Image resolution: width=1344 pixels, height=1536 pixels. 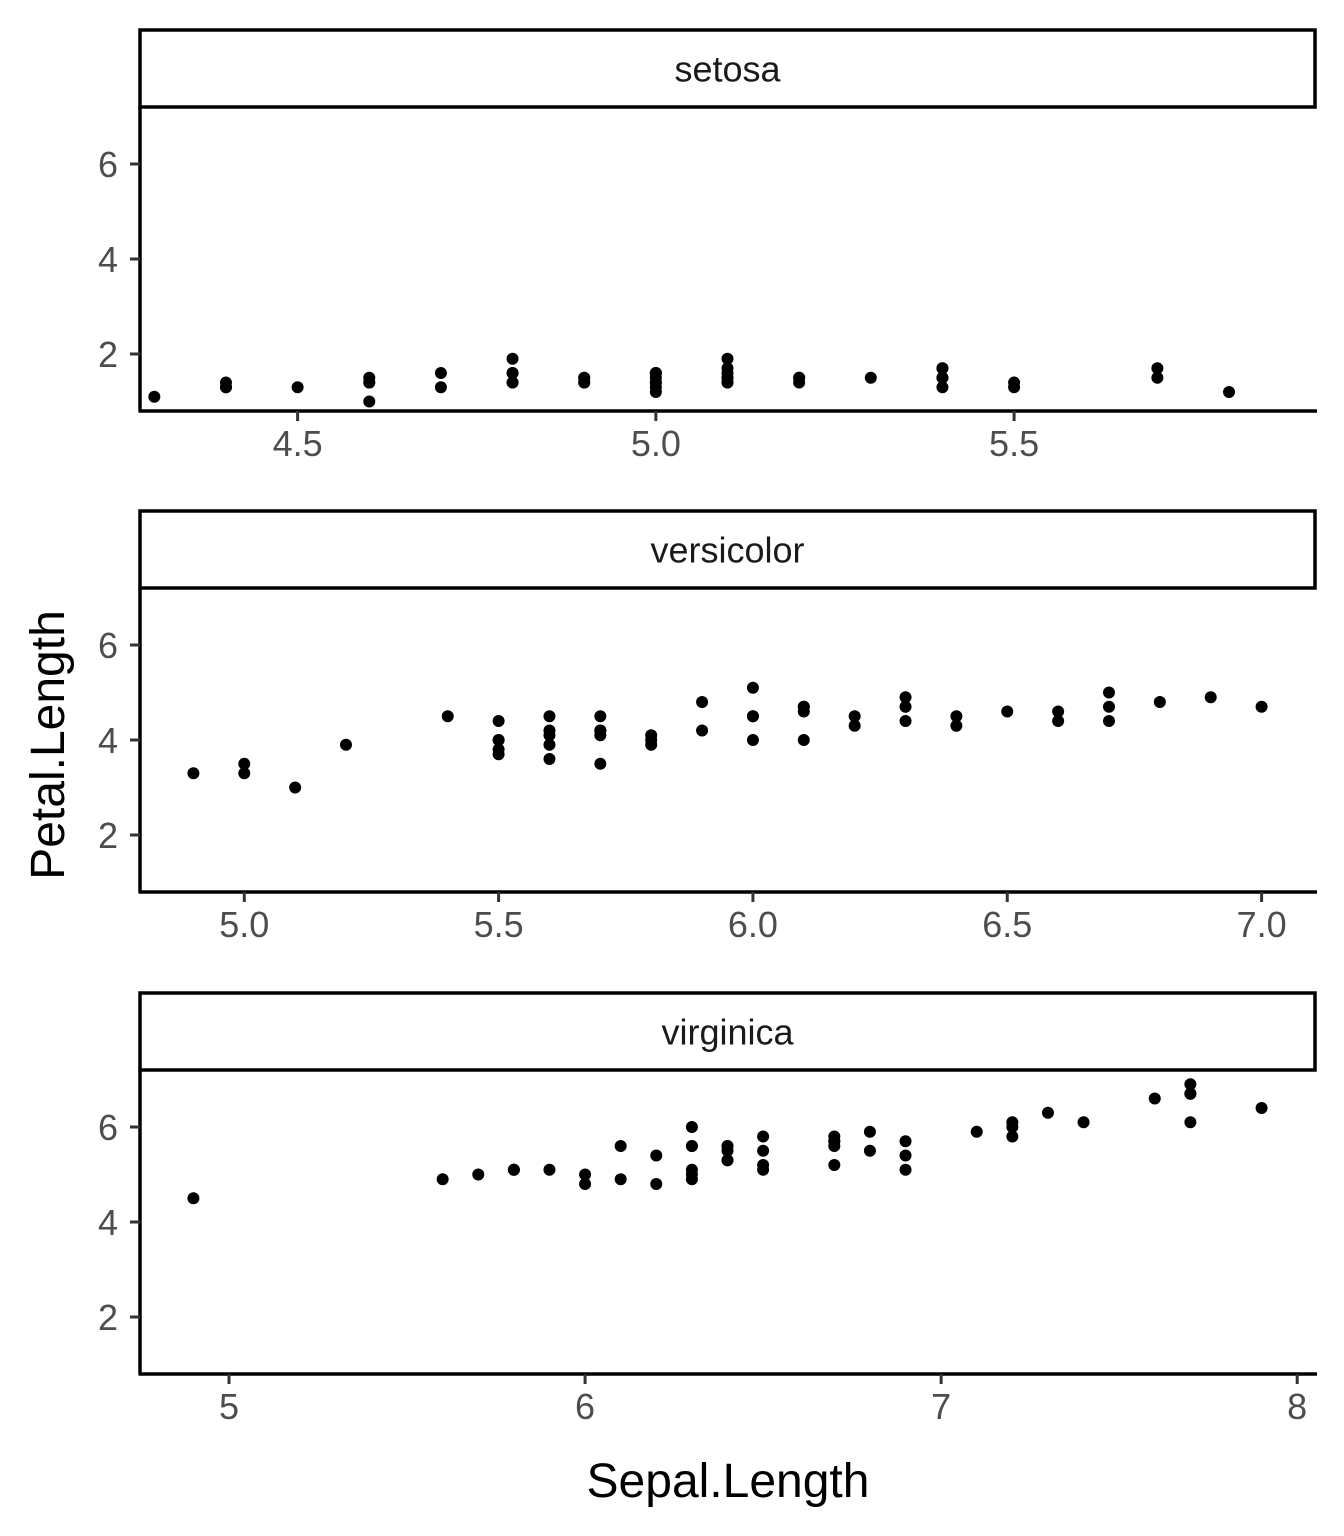 What do you see at coordinates (229, 1406) in the screenshot?
I see `x-tick-label: 5` at bounding box center [229, 1406].